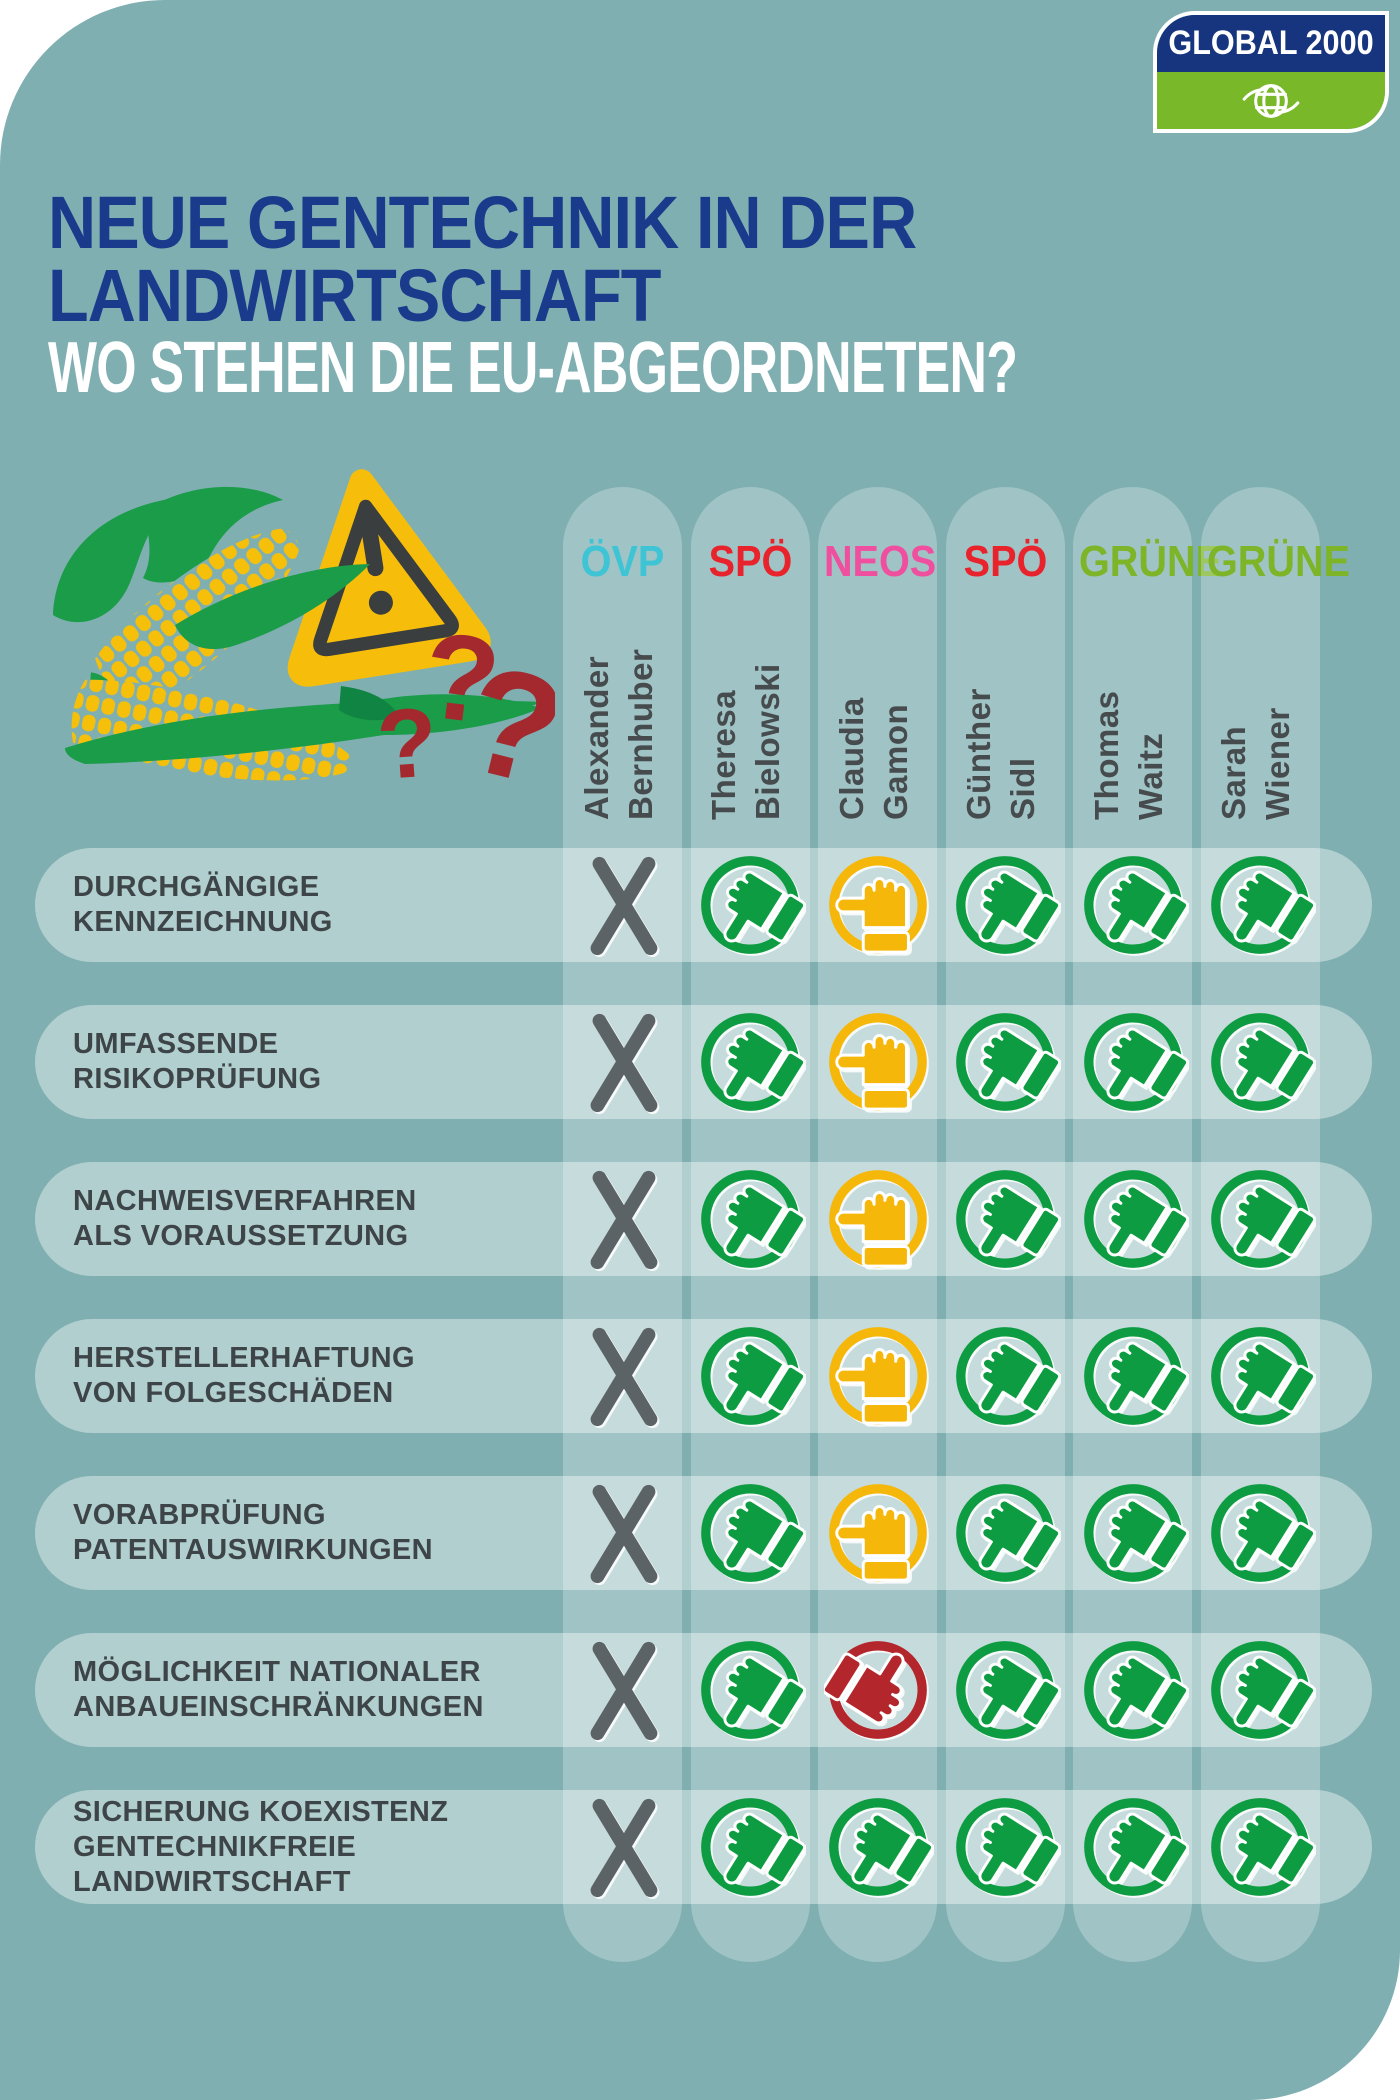 This screenshot has height=2100, width=1400. I want to click on party-label-övp: ÖVP, so click(622, 561).